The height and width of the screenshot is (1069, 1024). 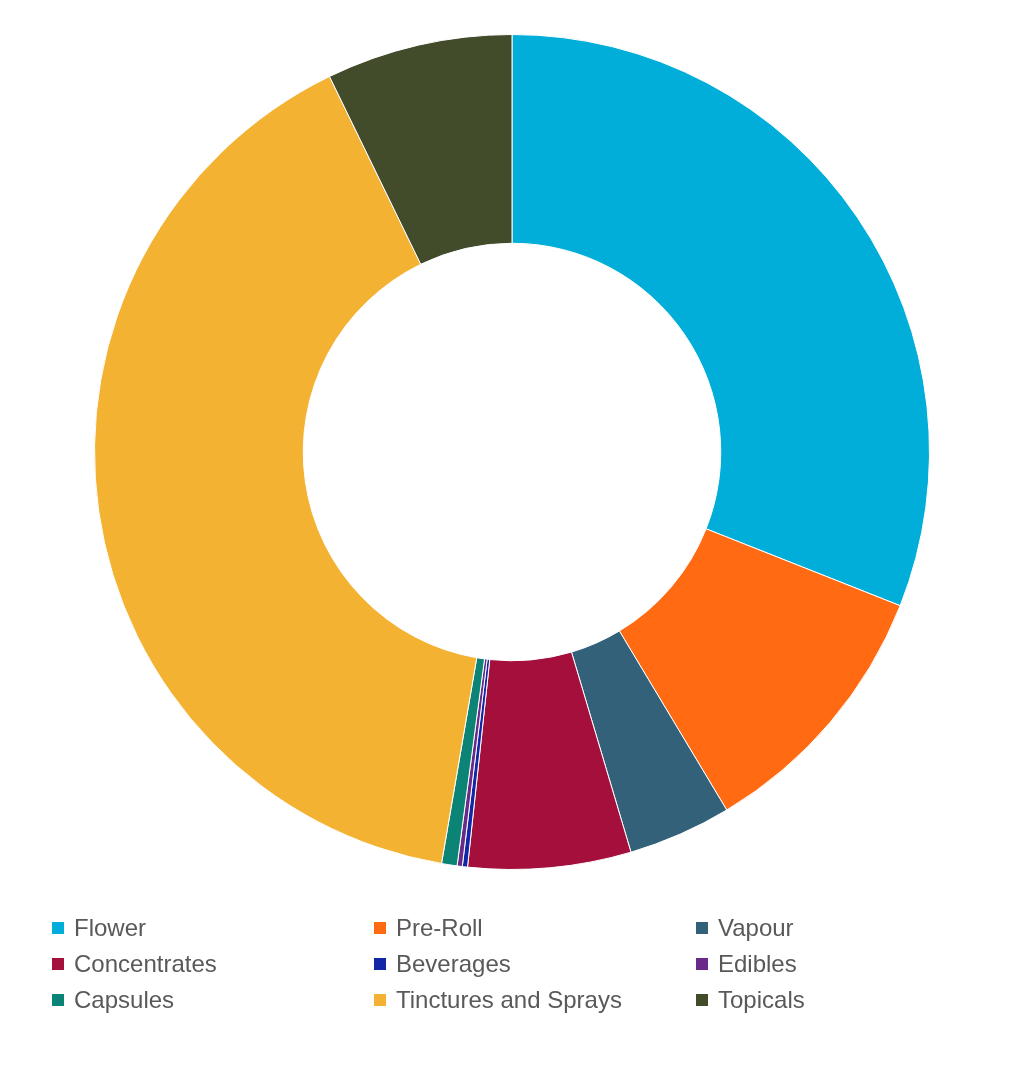 What do you see at coordinates (757, 964) in the screenshot?
I see `legend-label: Edibles` at bounding box center [757, 964].